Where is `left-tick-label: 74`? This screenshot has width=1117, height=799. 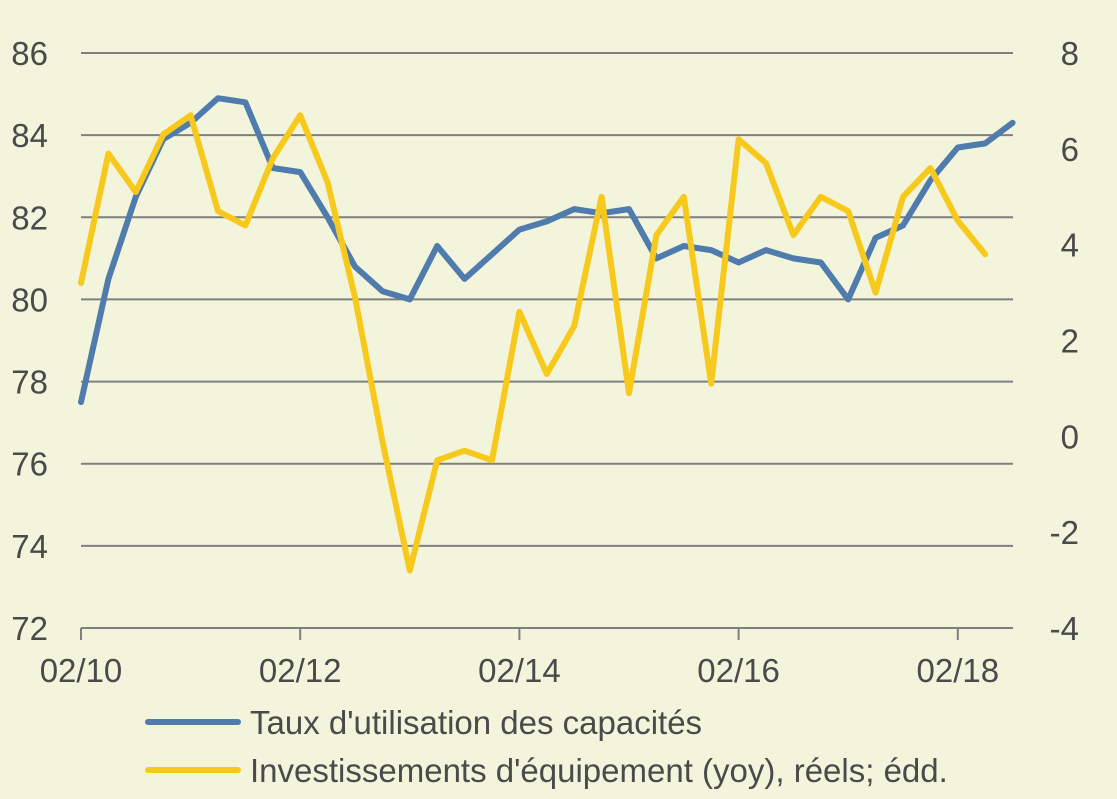 left-tick-label: 74 is located at coordinates (29, 546).